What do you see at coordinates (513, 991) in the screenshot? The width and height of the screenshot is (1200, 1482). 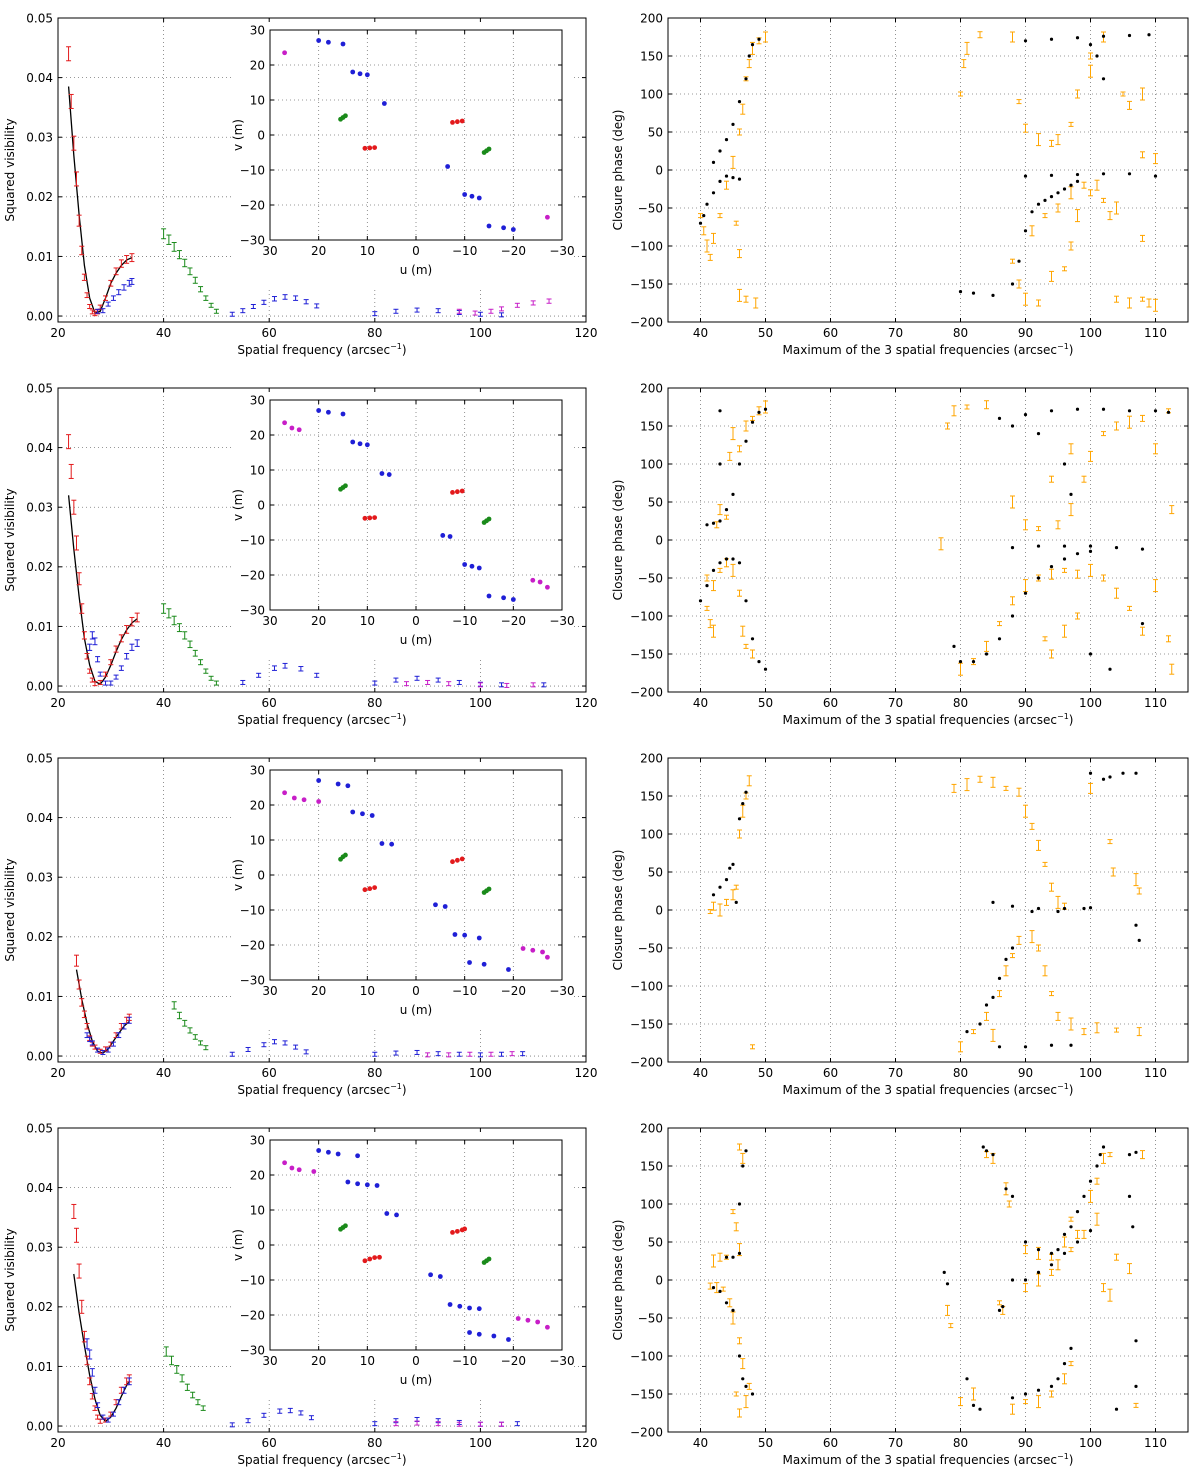 I see `x-tick-label: −20` at bounding box center [513, 991].